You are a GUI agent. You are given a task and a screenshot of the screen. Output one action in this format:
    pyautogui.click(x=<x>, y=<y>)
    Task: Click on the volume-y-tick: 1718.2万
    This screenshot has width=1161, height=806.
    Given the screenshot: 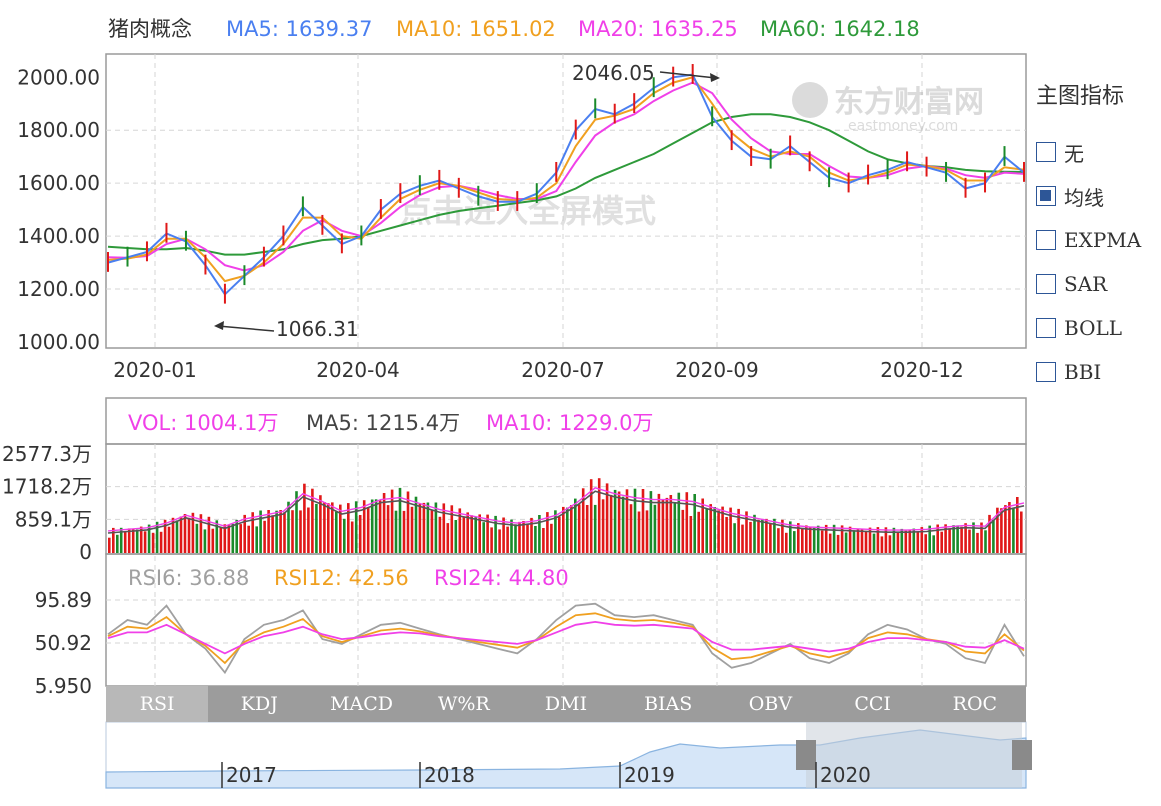 What is the action you would take?
    pyautogui.click(x=47, y=487)
    